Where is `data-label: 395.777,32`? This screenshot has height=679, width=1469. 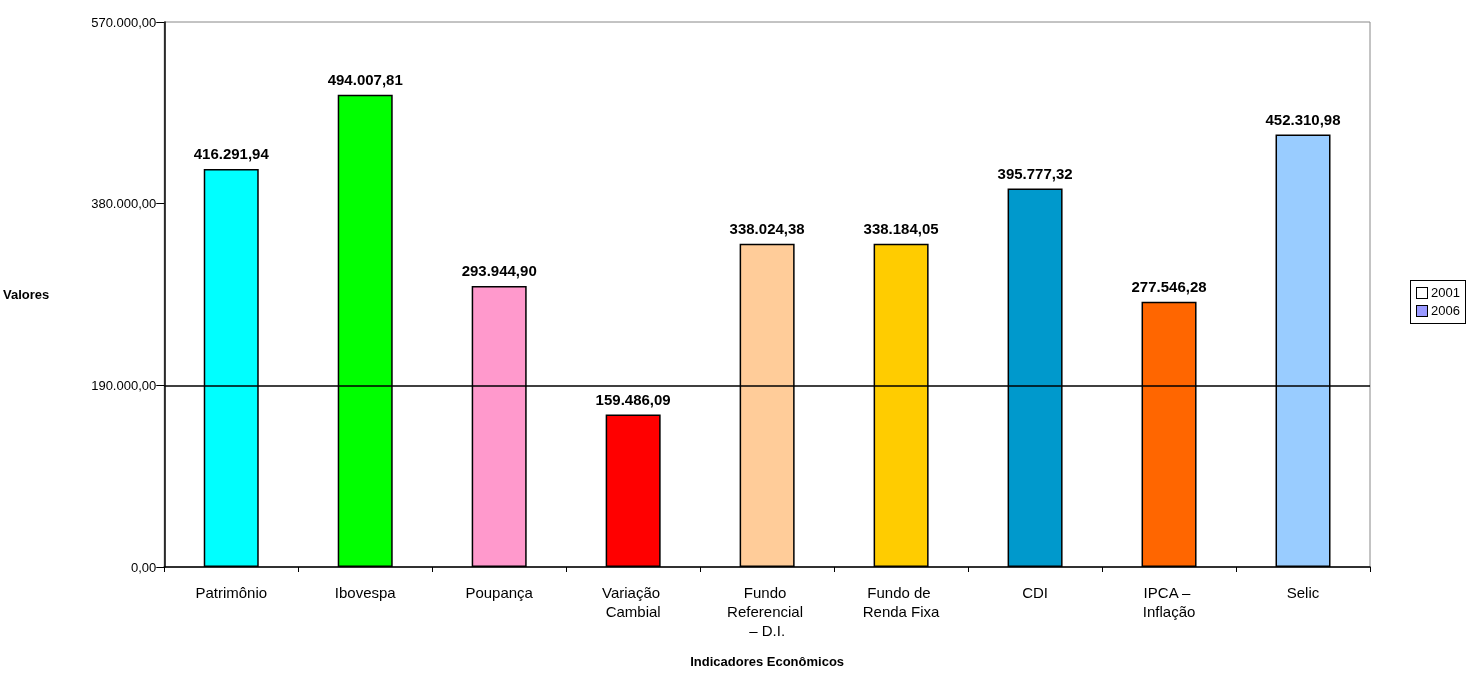
data-label: 395.777,32 is located at coordinates (1035, 173).